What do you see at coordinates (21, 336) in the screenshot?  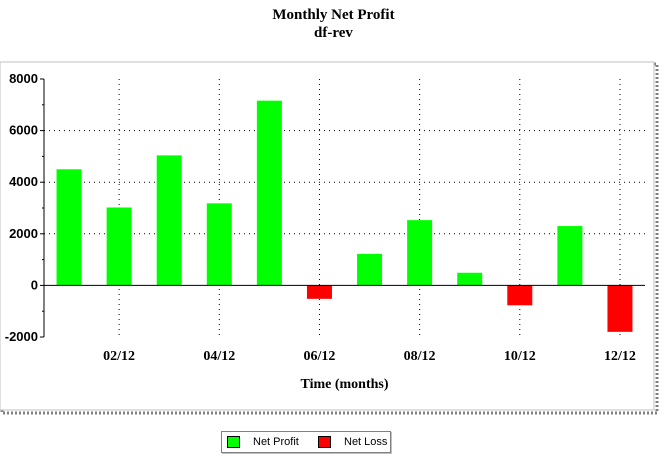 I see `y-tick-label: -2000` at bounding box center [21, 336].